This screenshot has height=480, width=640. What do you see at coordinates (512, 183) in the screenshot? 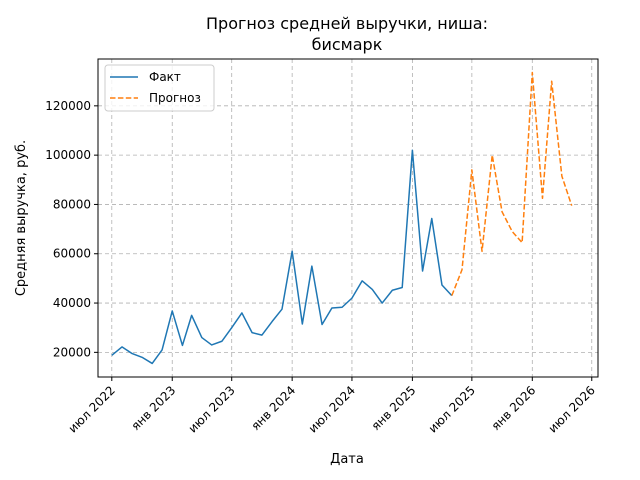
I see `series-line-forecast` at bounding box center [512, 183].